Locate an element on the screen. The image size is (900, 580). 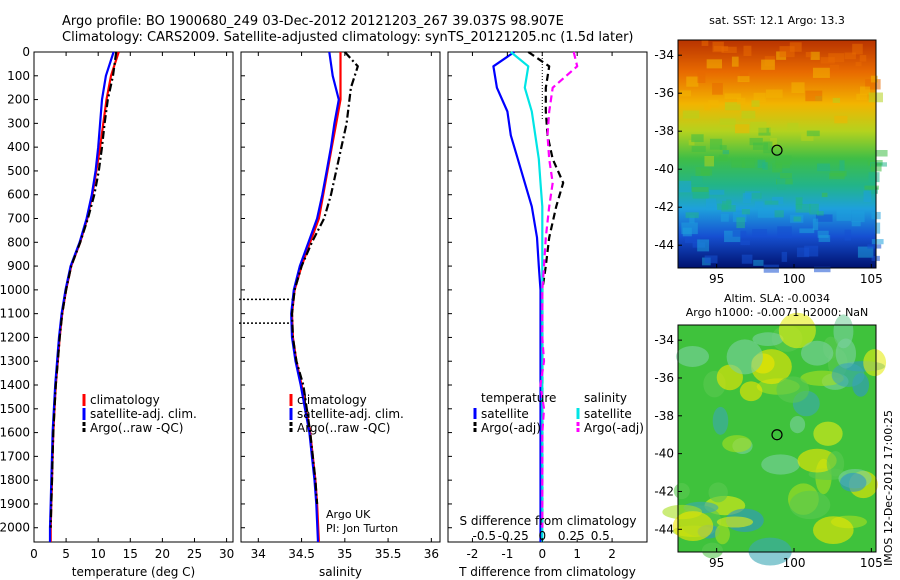
y-tick-label: -36 is located at coordinates (664, 378).